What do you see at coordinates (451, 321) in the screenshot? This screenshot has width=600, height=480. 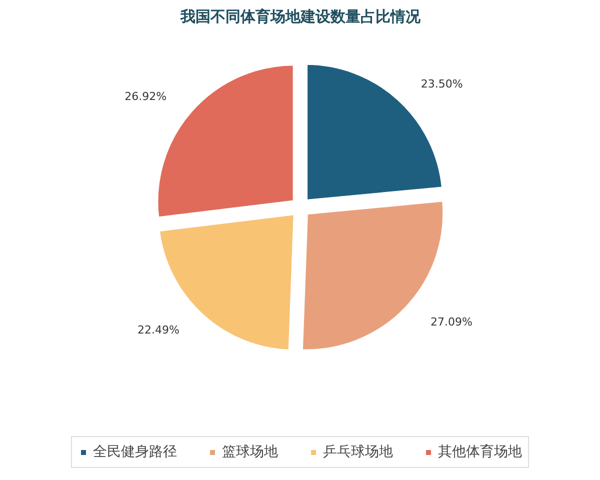 I see `data-label: 27.09%` at bounding box center [451, 321].